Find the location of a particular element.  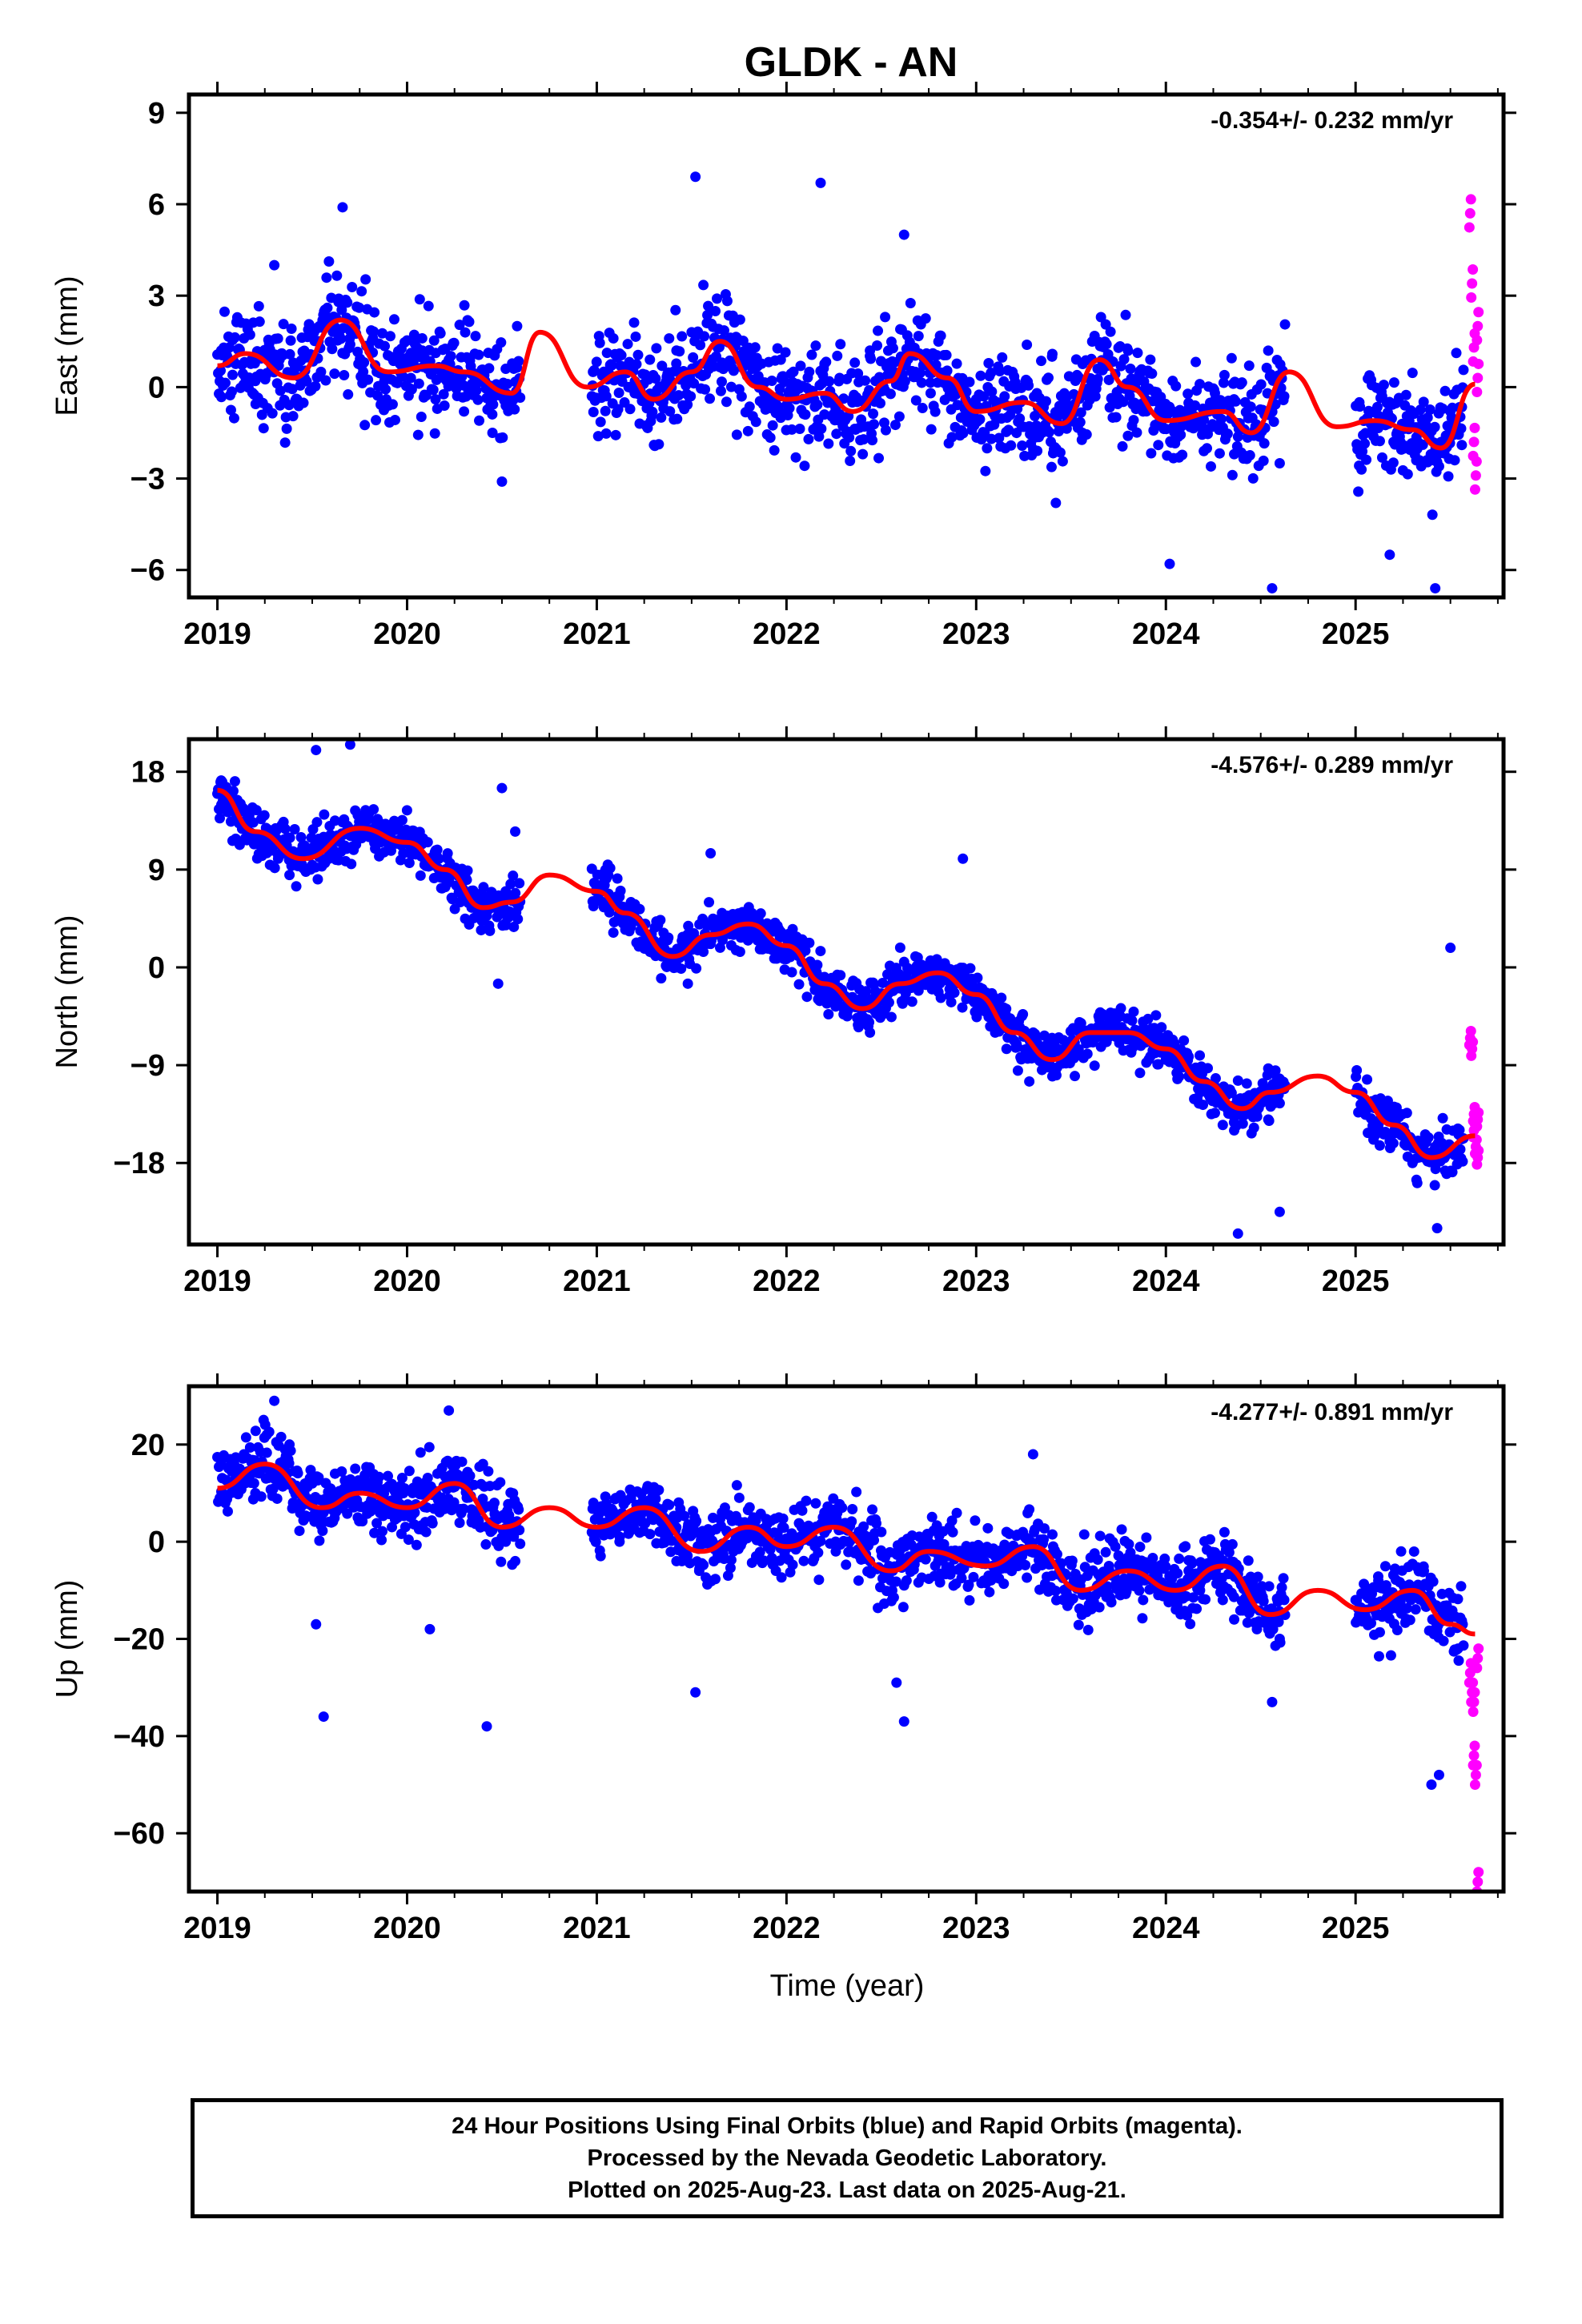

rate-annotation: -4.576+/- 0.289 mm/yr is located at coordinates (1332, 765).